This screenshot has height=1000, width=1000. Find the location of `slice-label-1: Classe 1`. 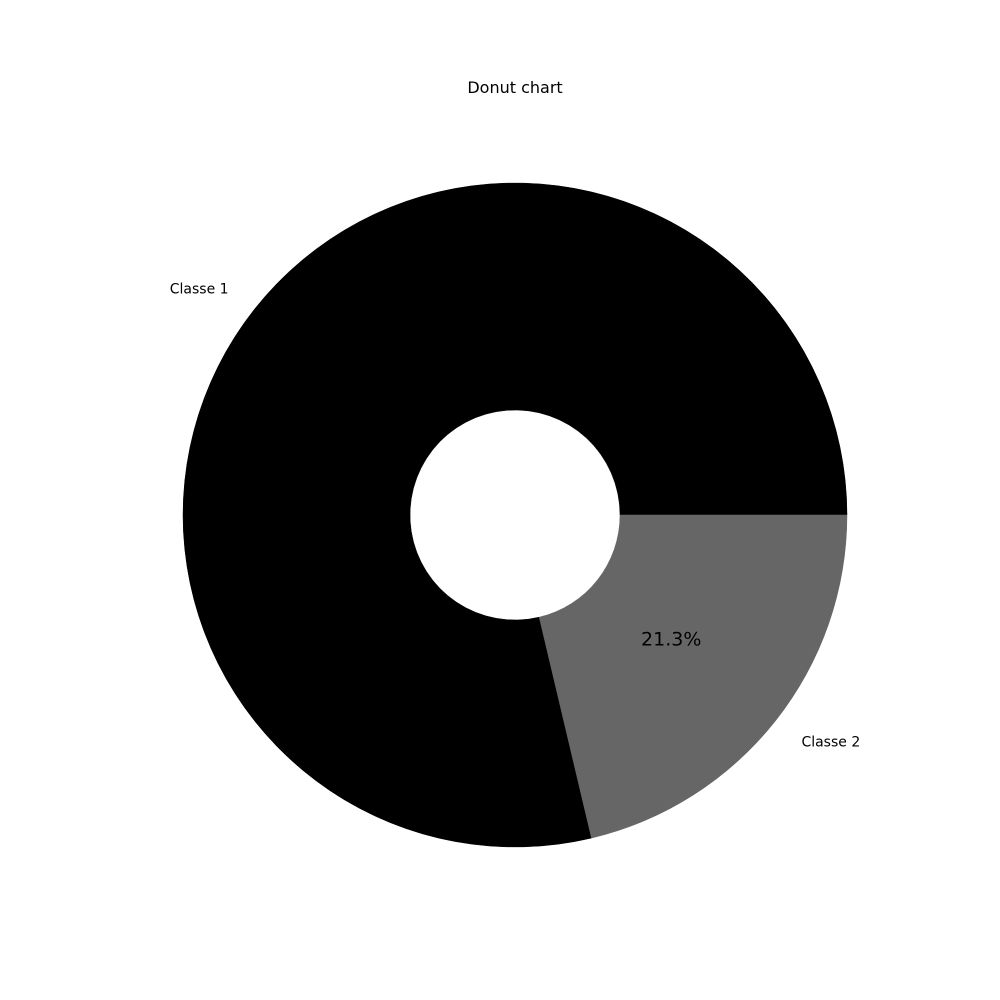

slice-label-1: Classe 1 is located at coordinates (199, 289).